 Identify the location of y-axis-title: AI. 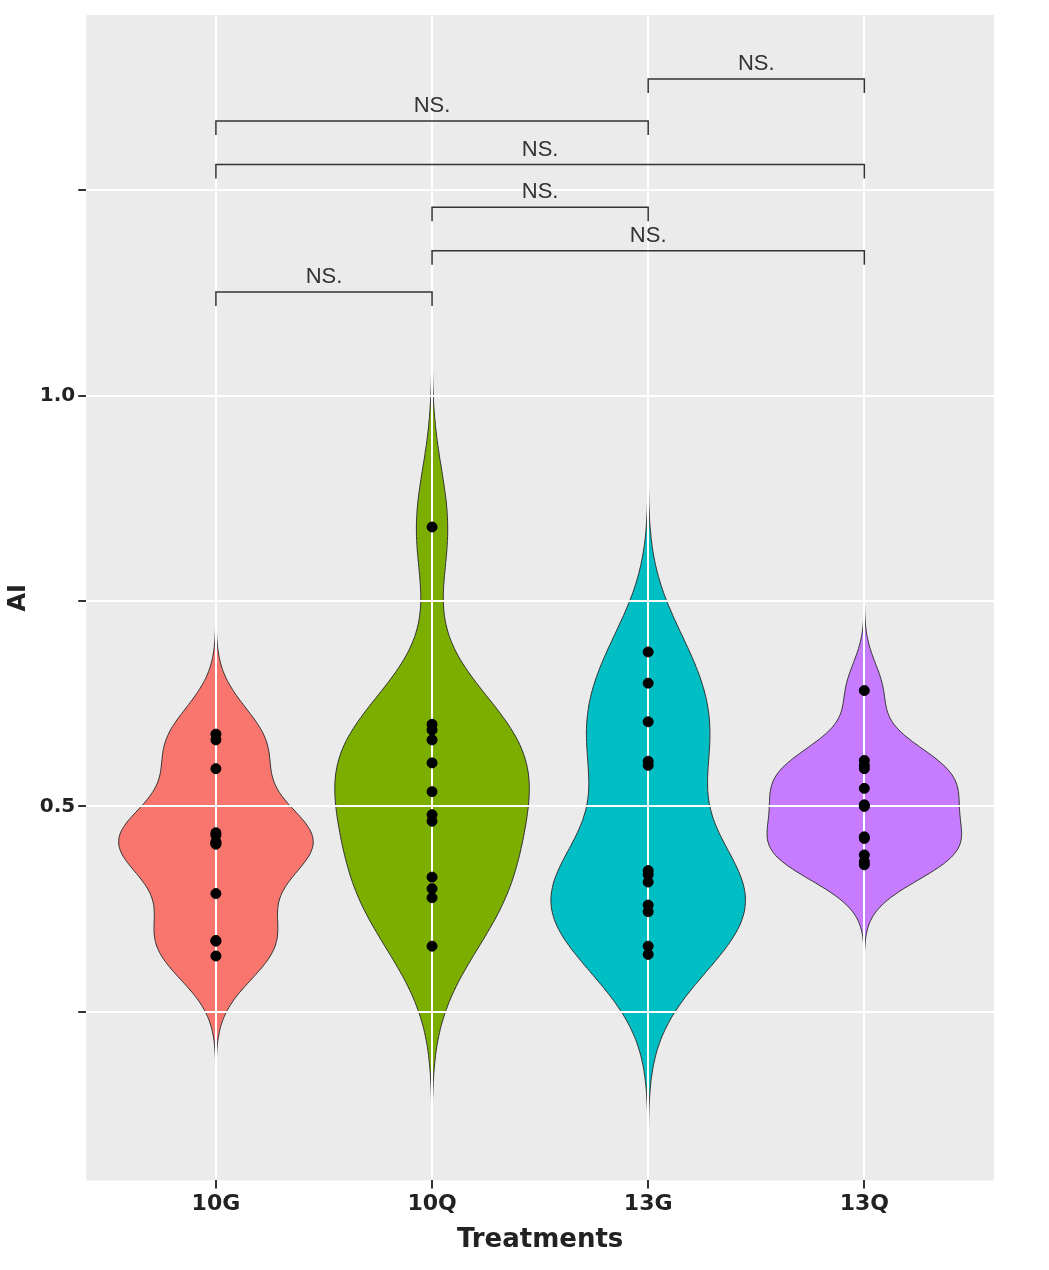
(16, 597).